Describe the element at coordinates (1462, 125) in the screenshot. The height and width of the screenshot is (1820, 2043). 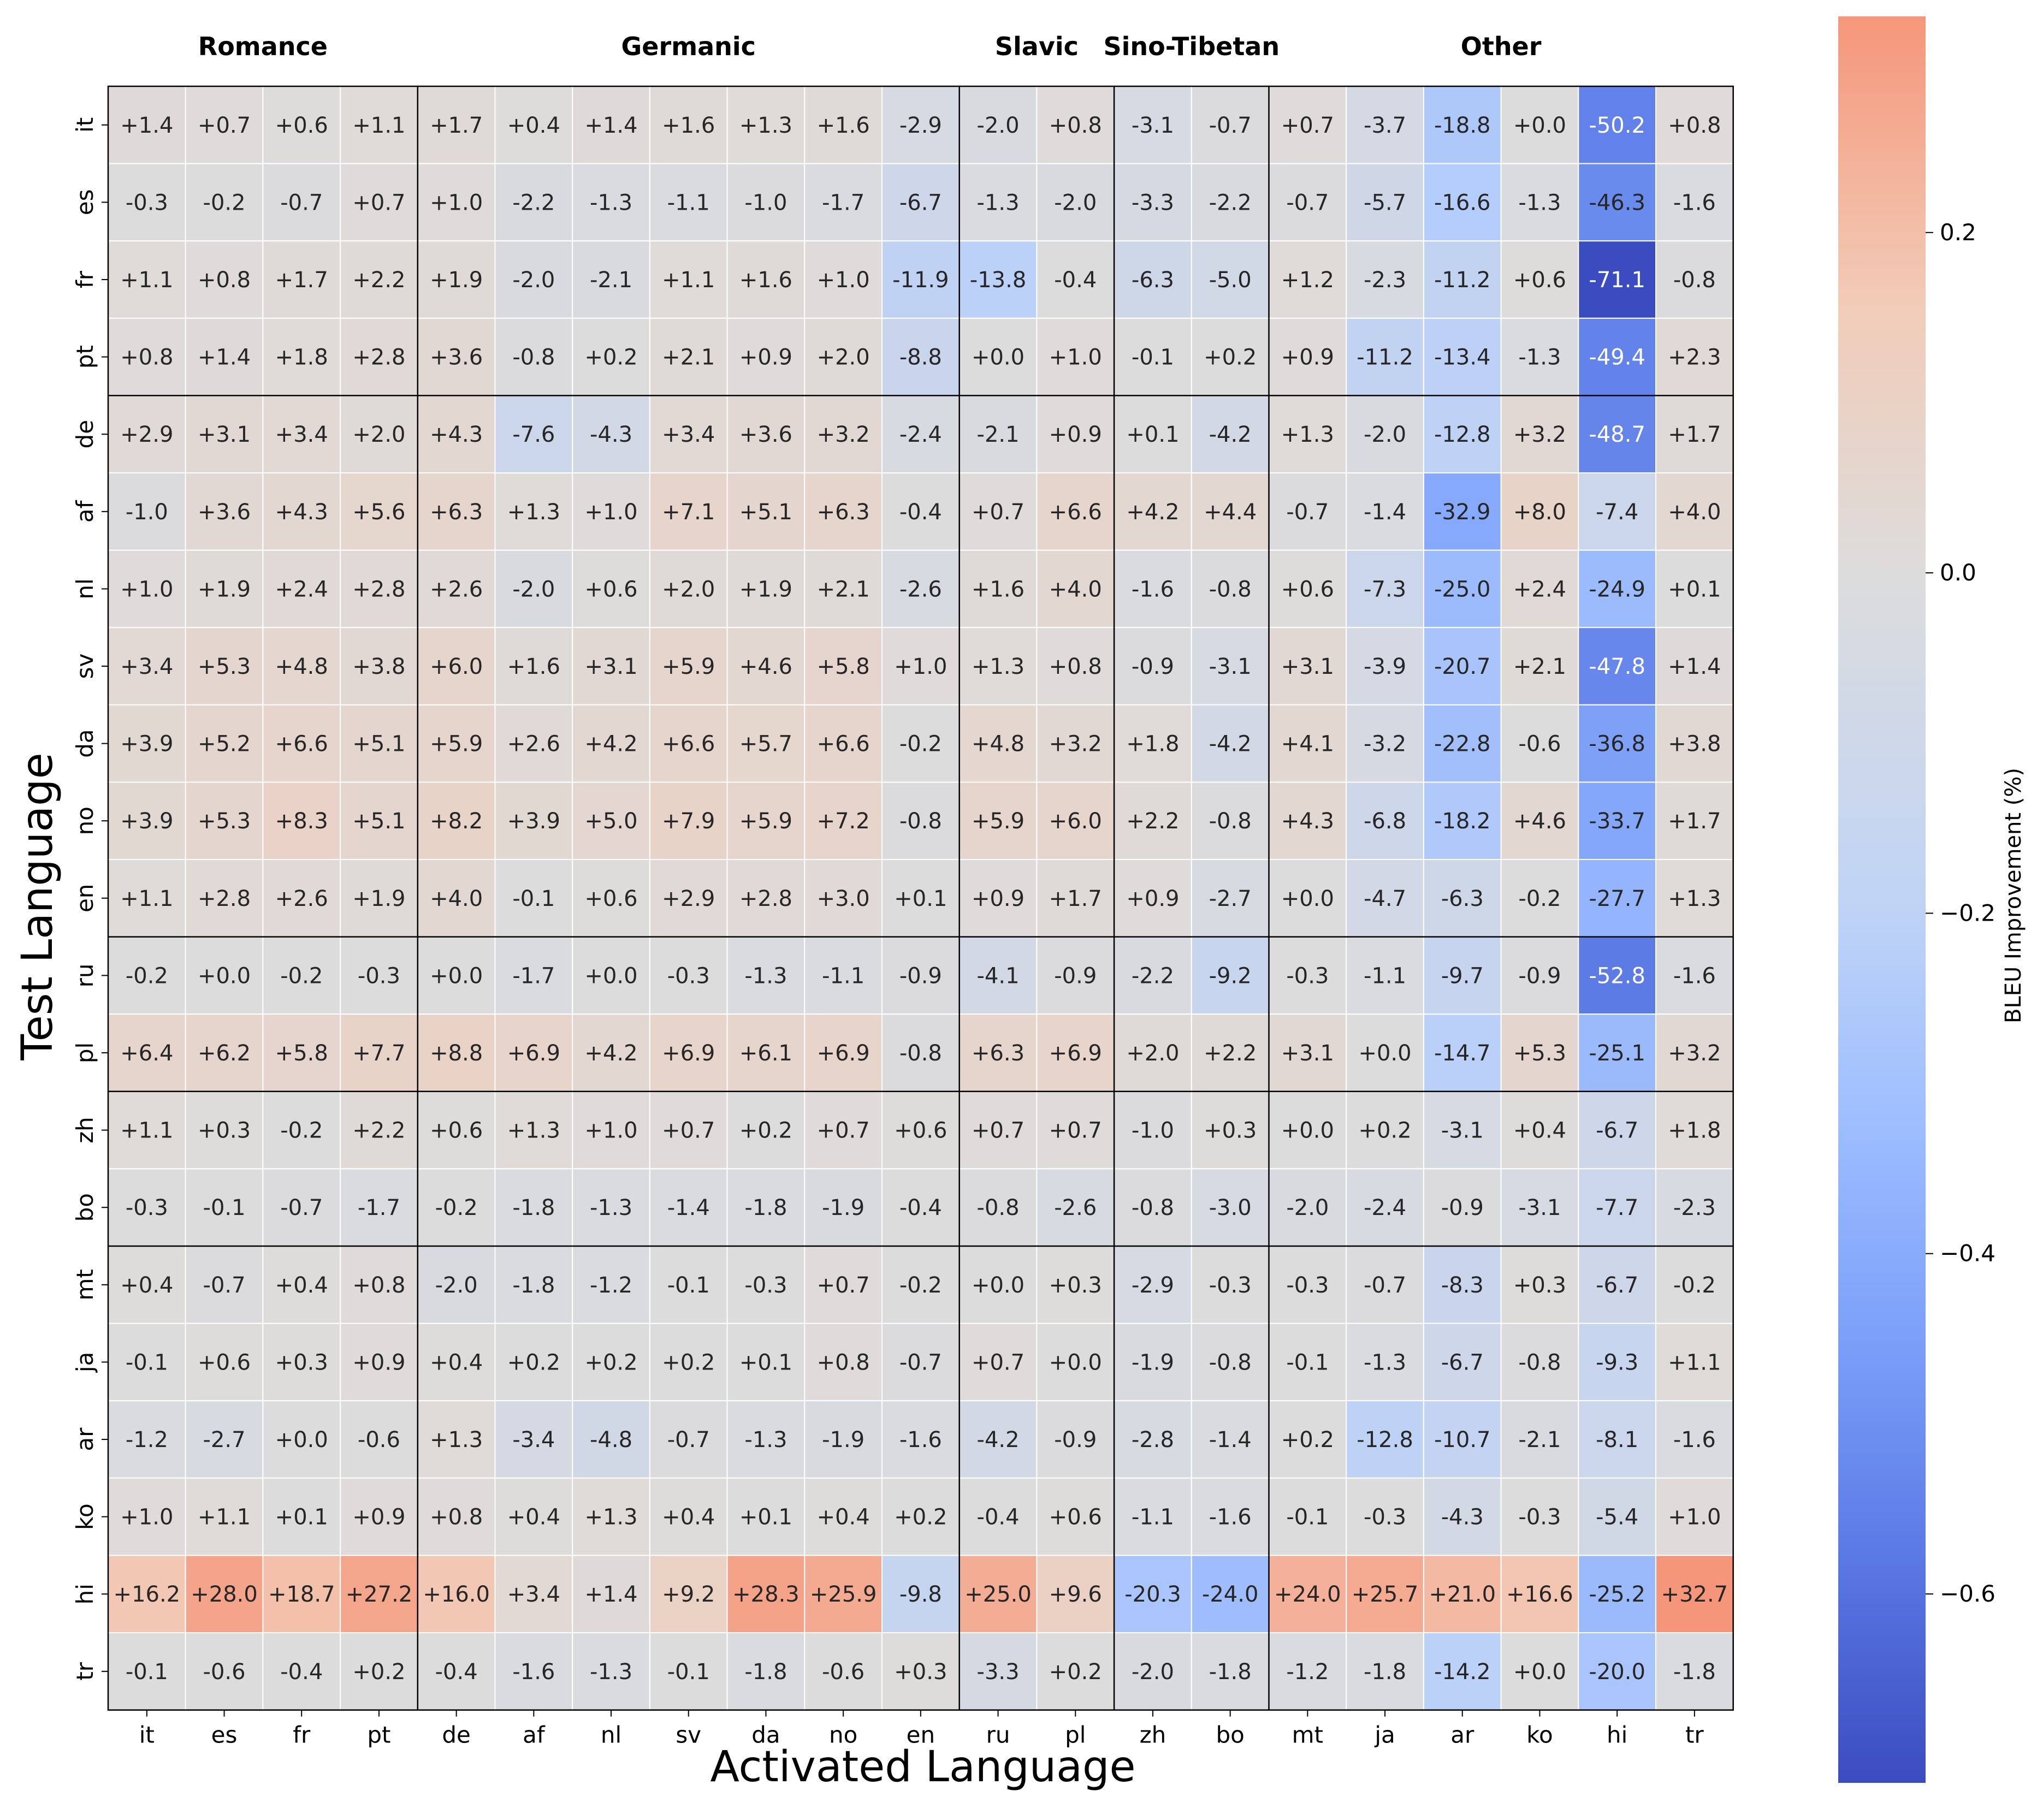
I see `cell-value-label: -18.8` at that location.